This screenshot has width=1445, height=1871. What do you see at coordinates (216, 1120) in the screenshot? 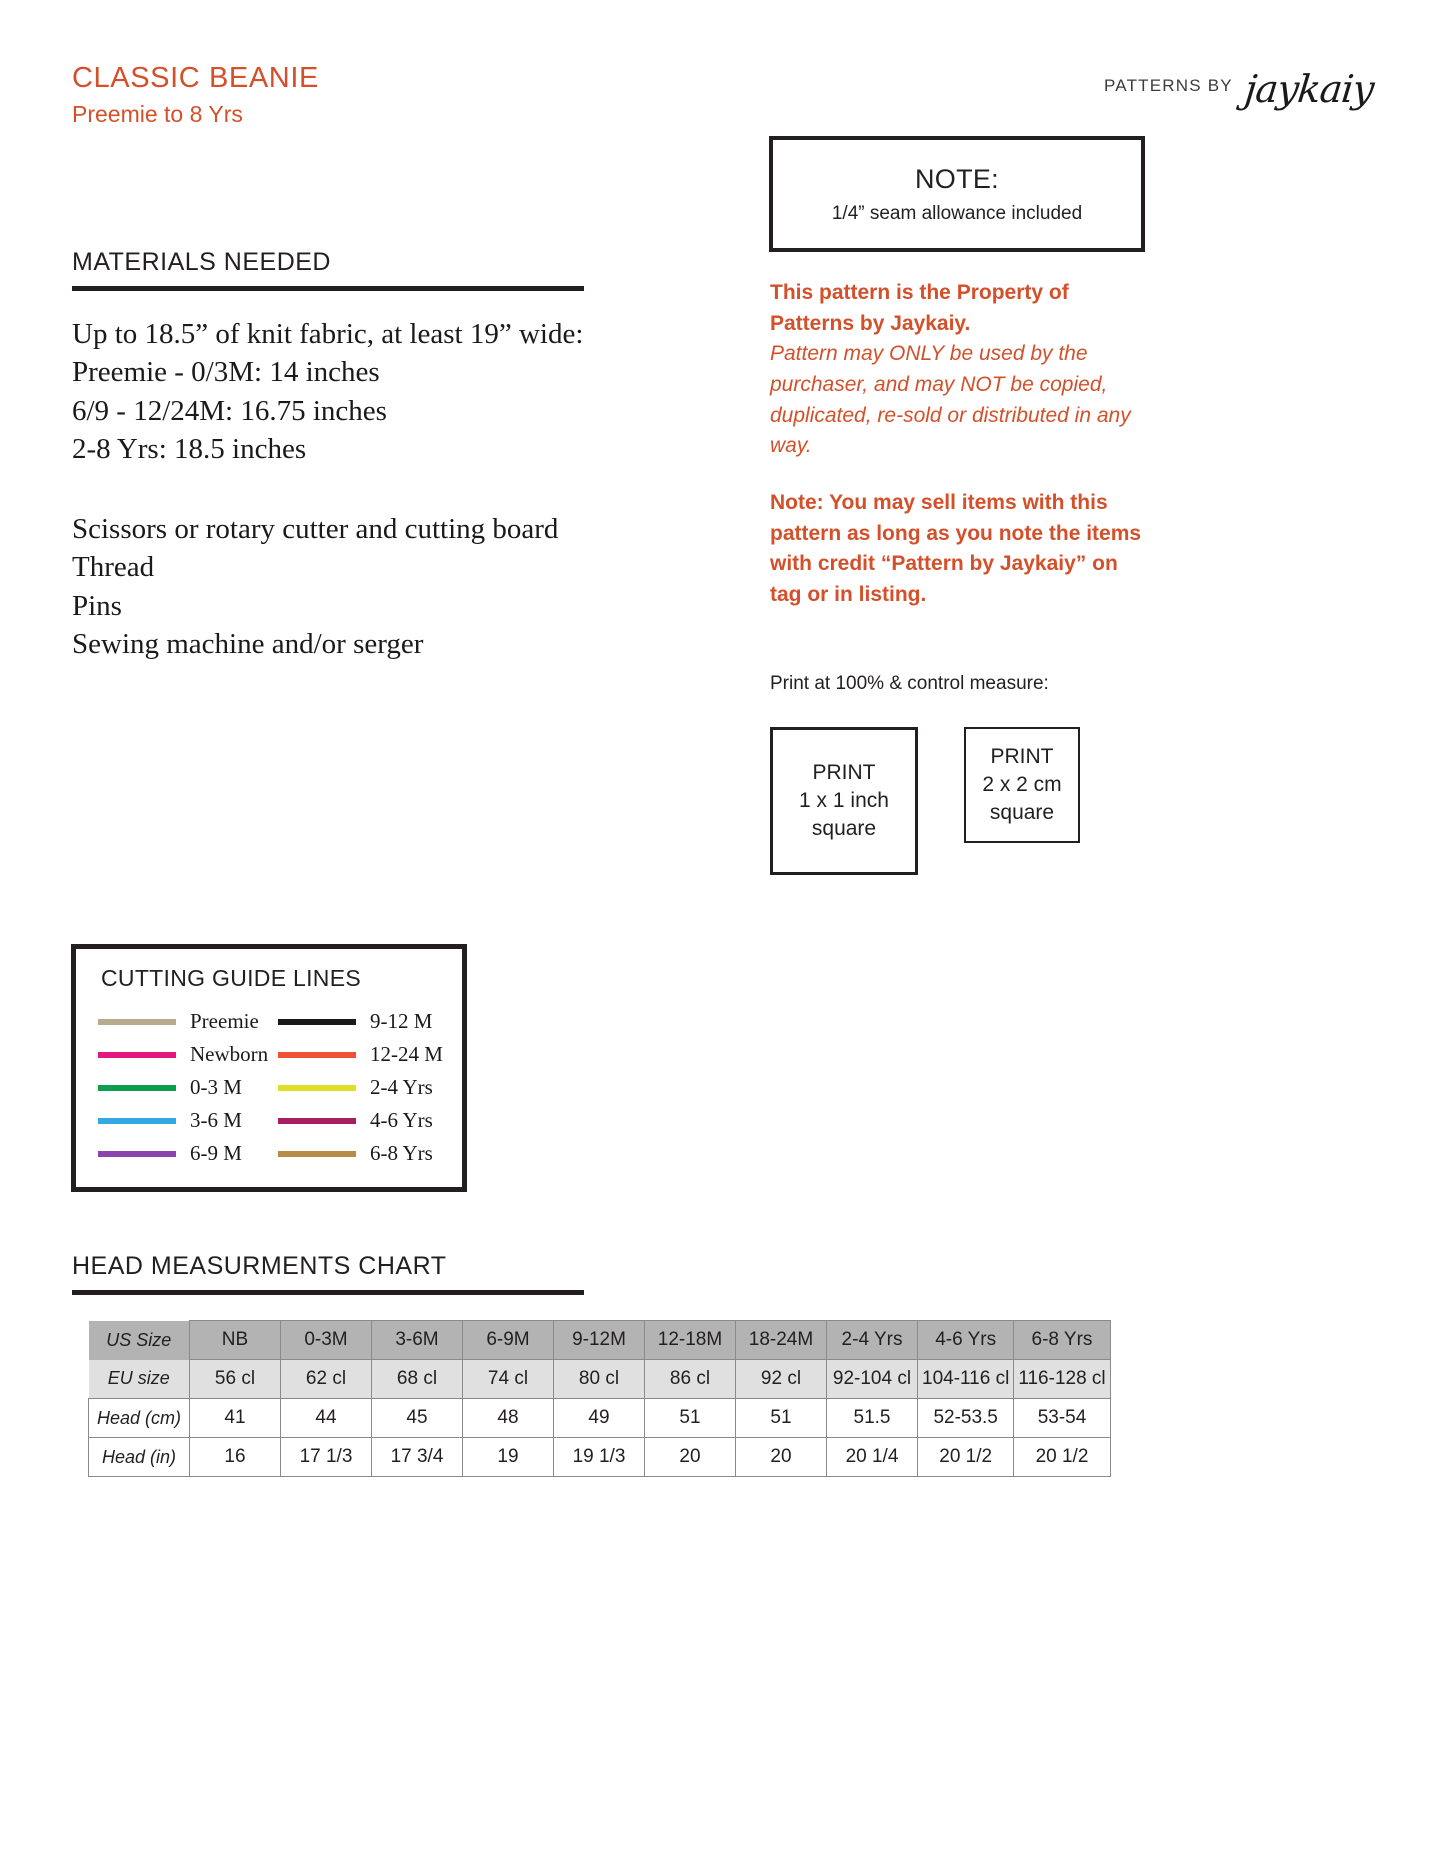
I see `legend-label: 3-6 M` at bounding box center [216, 1120].